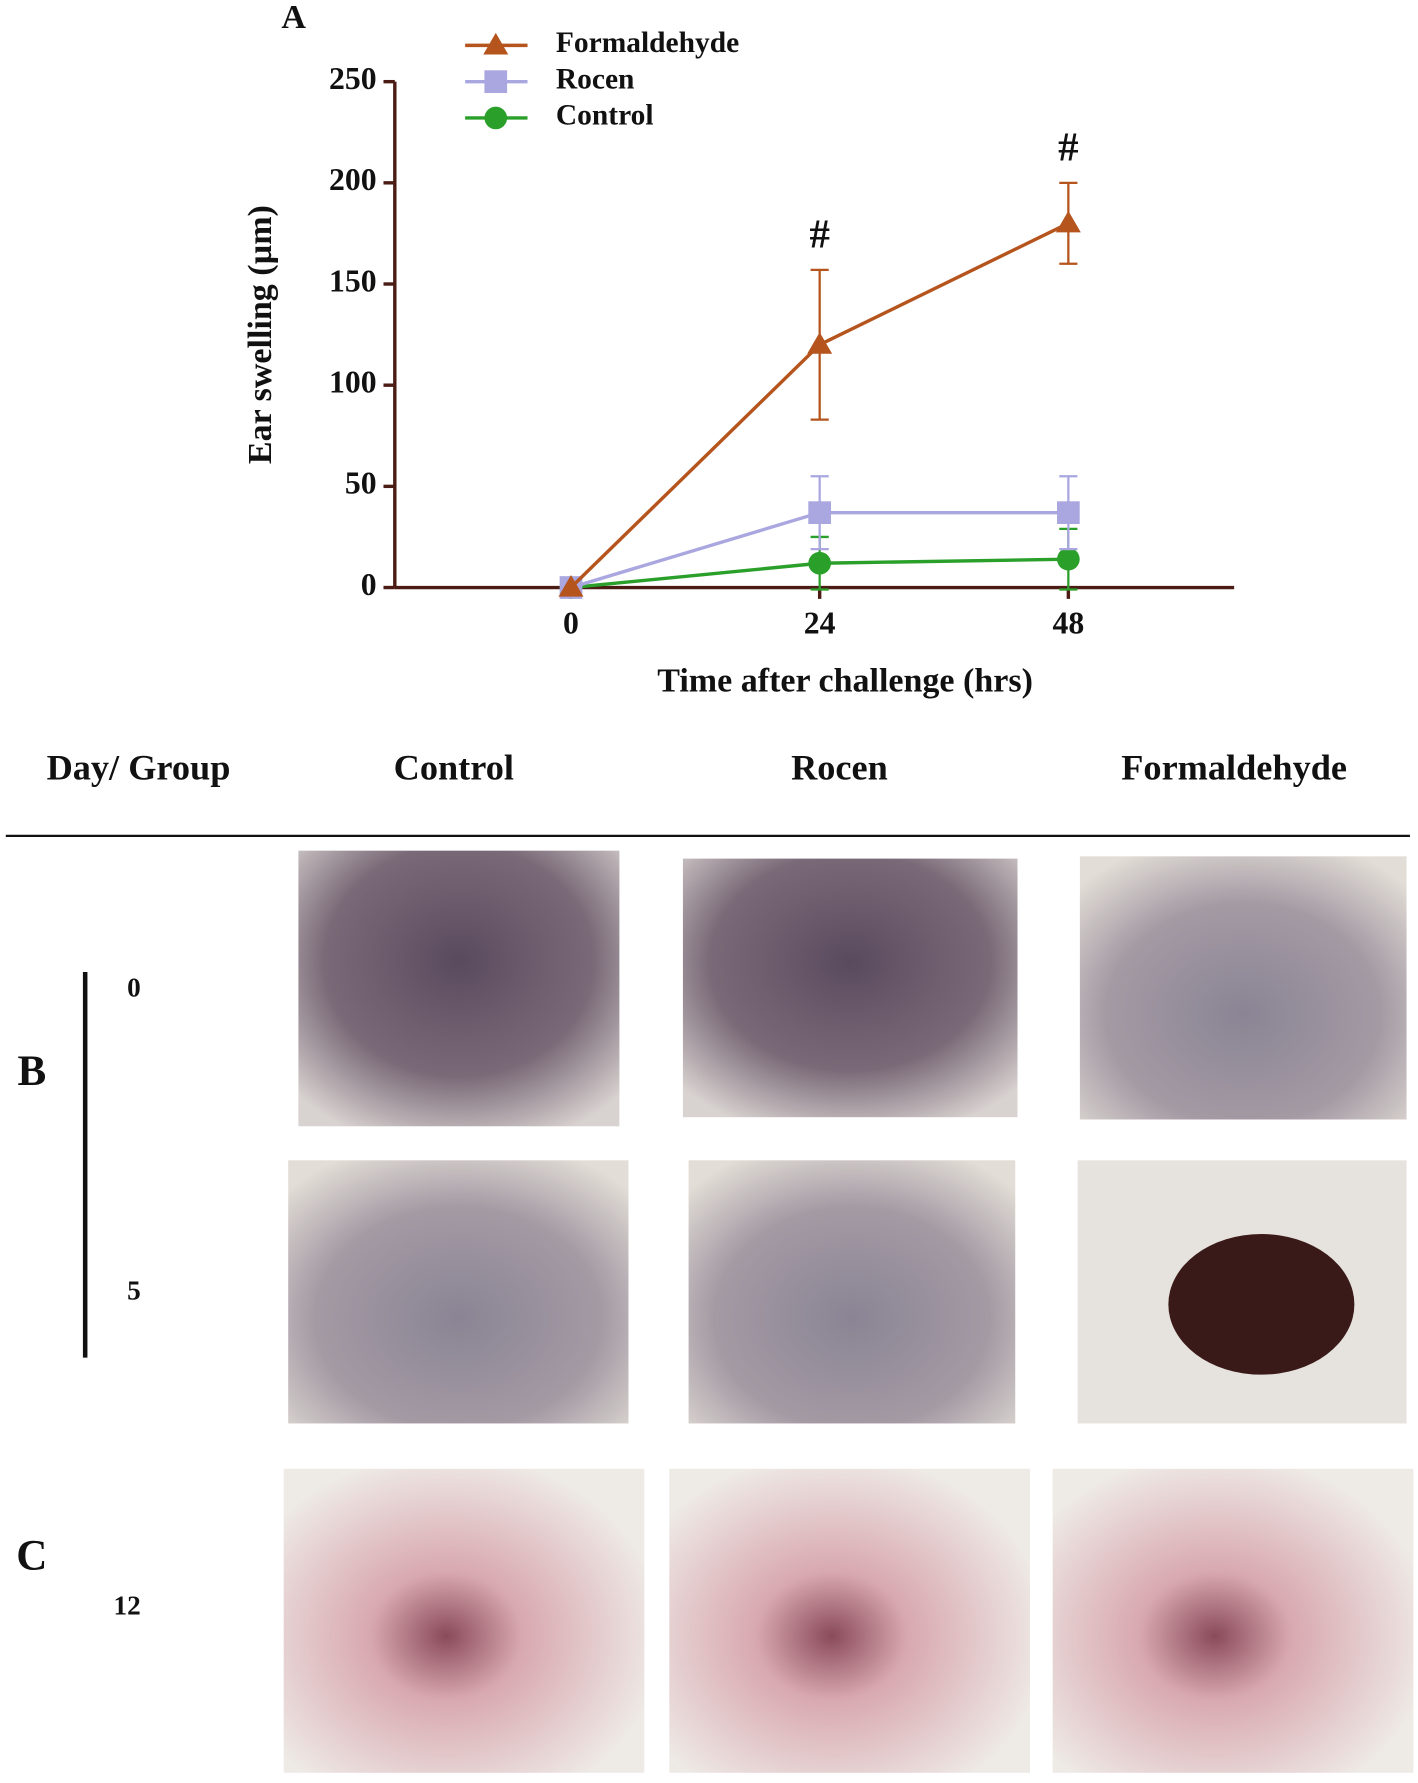  What do you see at coordinates (127, 1606) in the screenshot?
I see `day-label: 12` at bounding box center [127, 1606].